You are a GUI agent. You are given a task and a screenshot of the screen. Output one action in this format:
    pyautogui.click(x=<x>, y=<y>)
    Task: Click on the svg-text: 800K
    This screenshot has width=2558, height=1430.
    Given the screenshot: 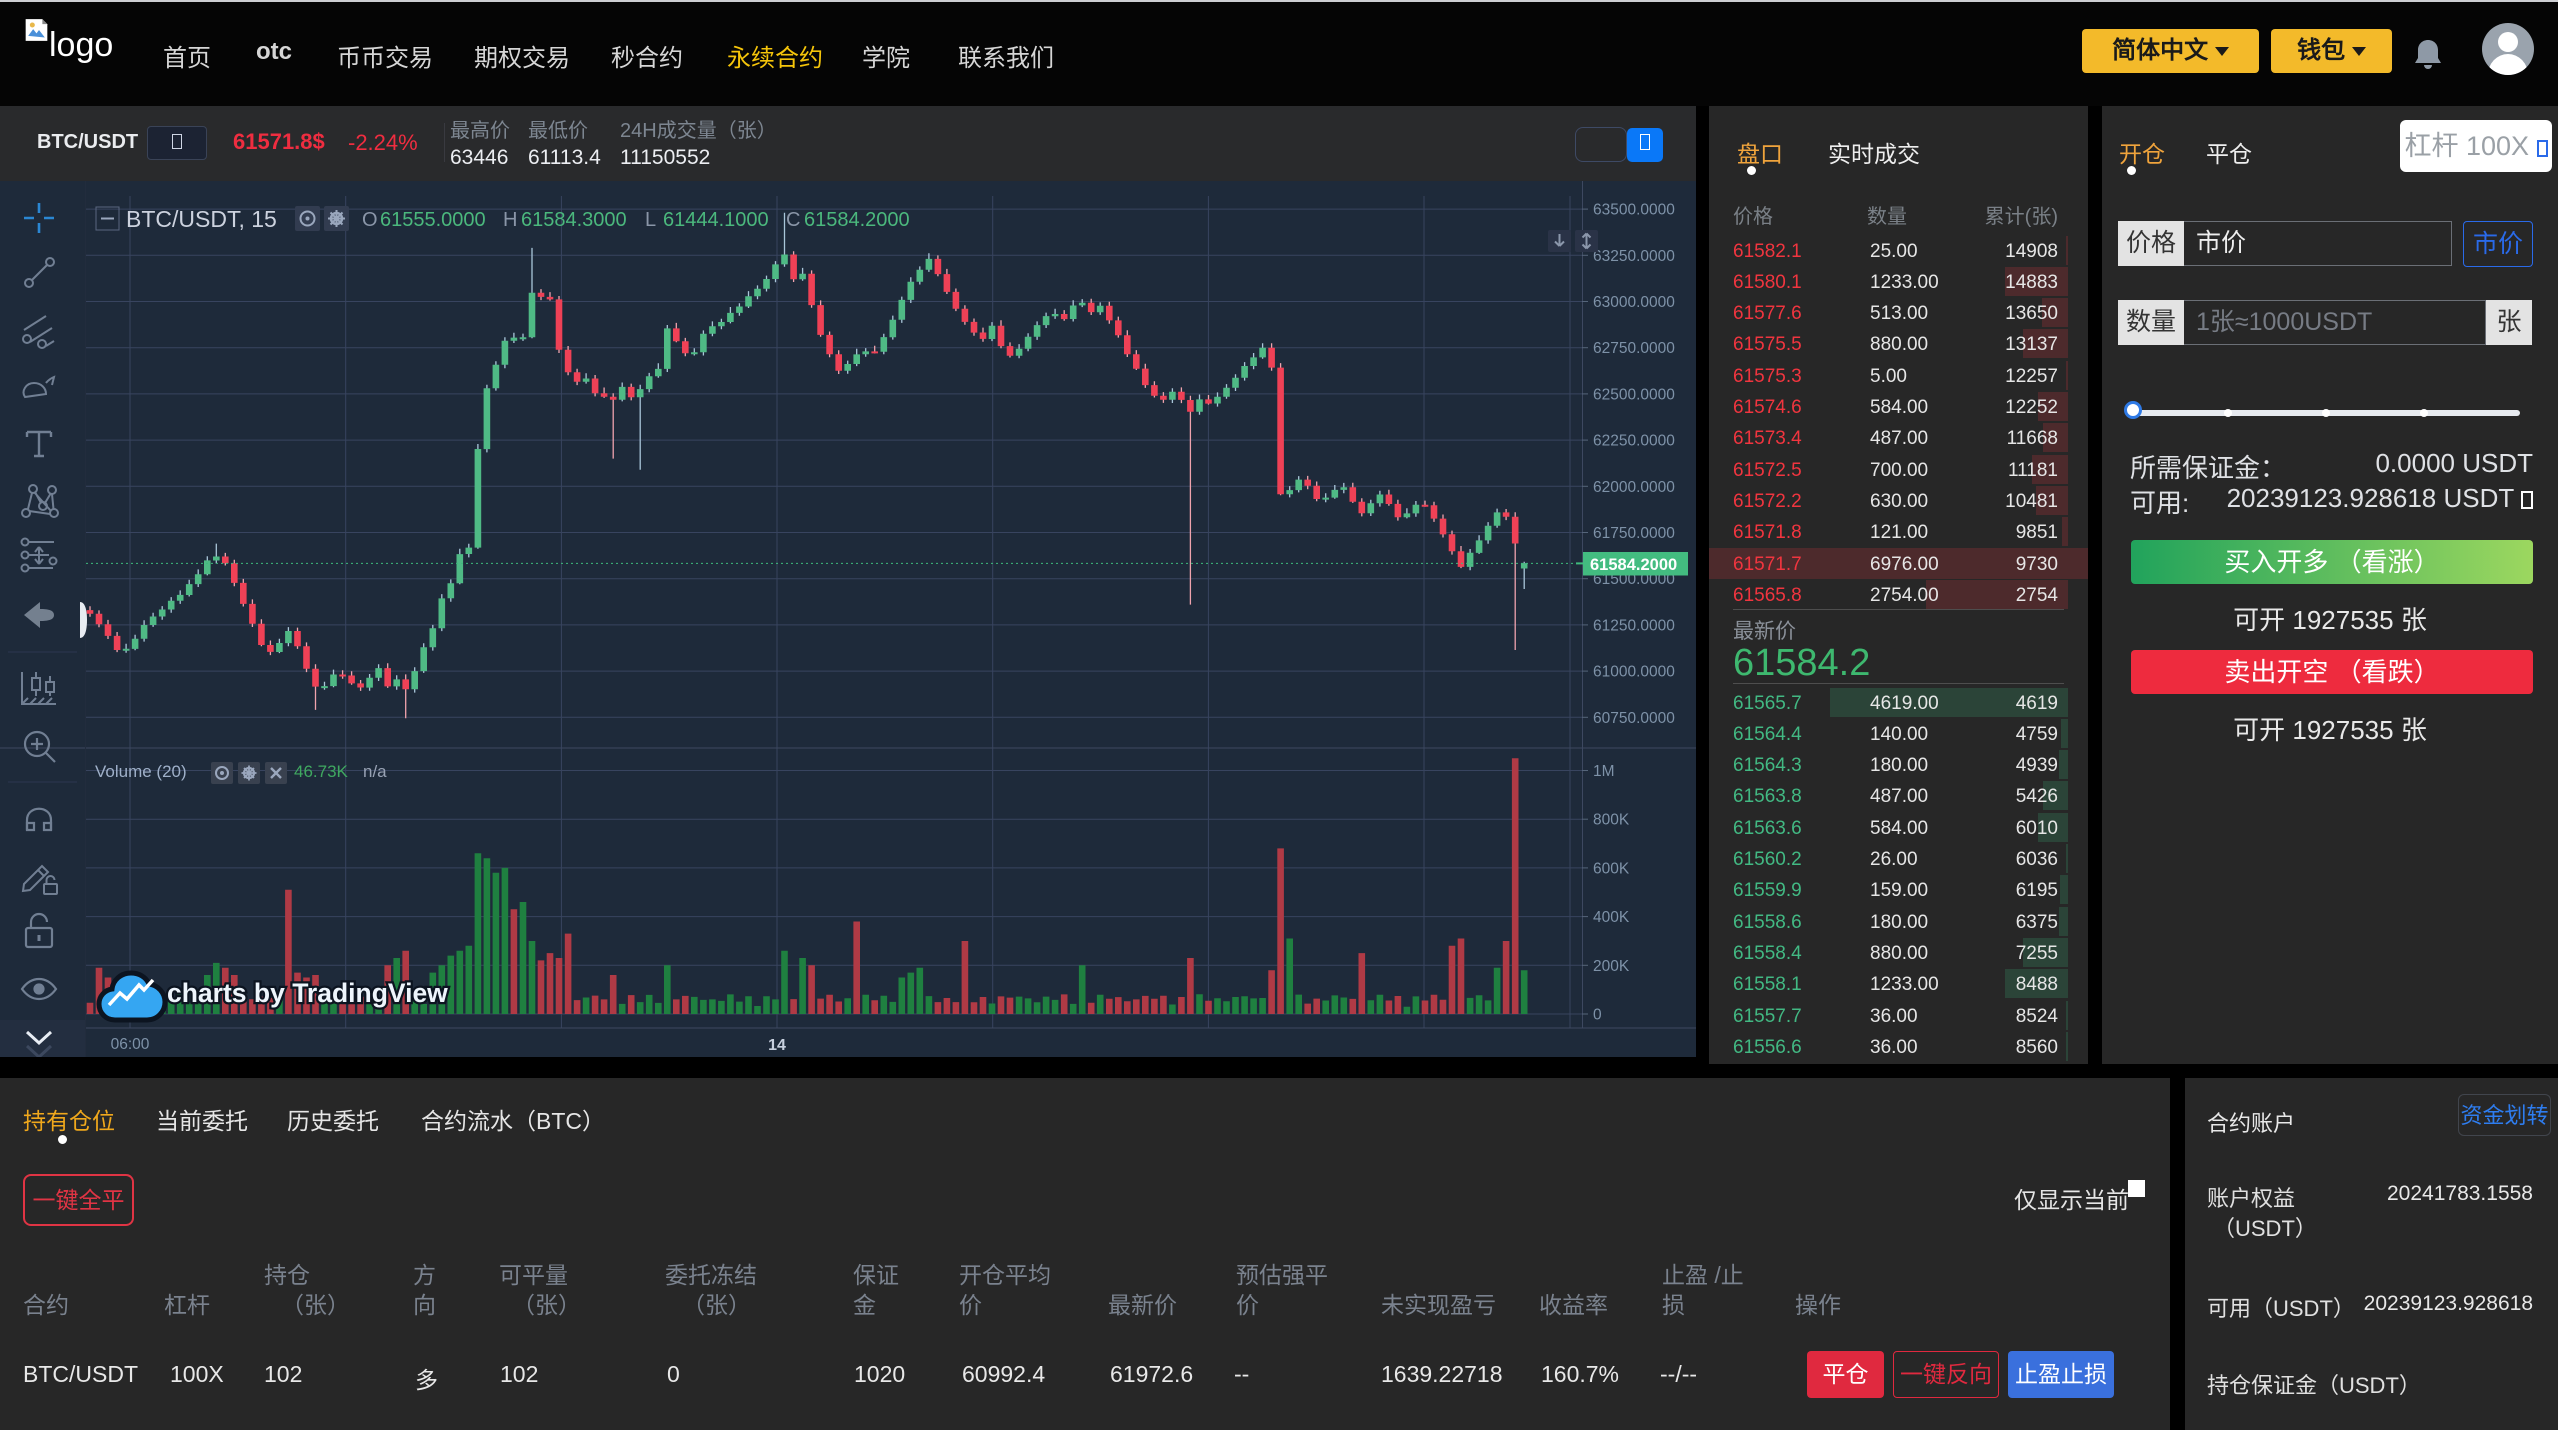 What is the action you would take?
    pyautogui.click(x=1611, y=820)
    